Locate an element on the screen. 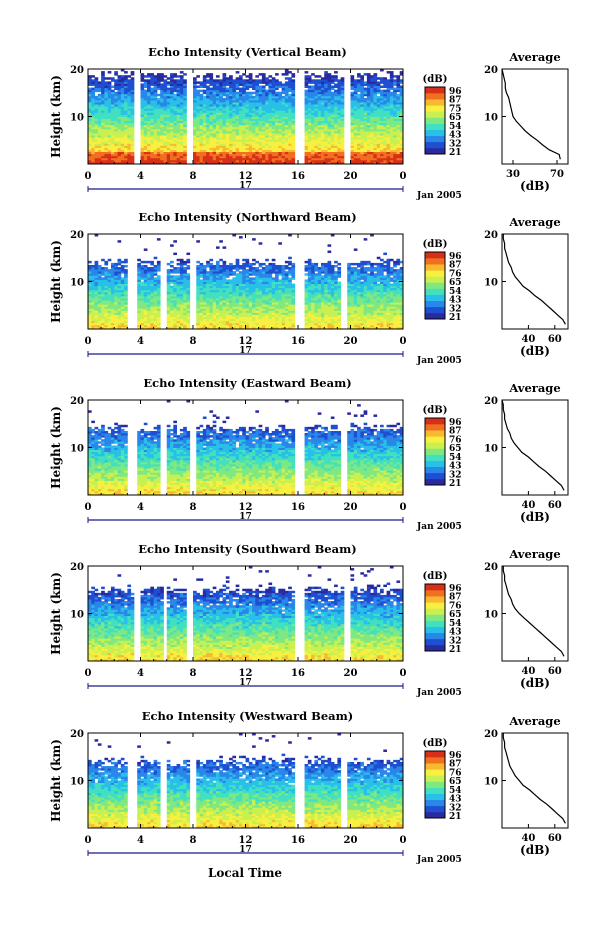 This screenshot has width=616, height=929. colorbar-swatch is located at coordinates (435, 96).